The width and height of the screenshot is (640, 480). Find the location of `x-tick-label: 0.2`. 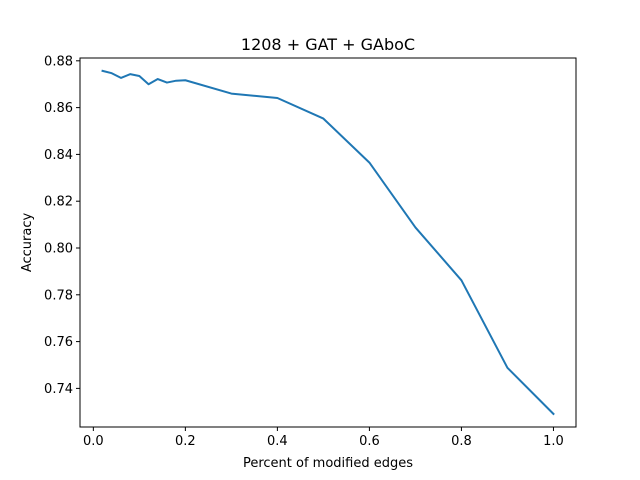

x-tick-label: 0.2 is located at coordinates (185, 441).